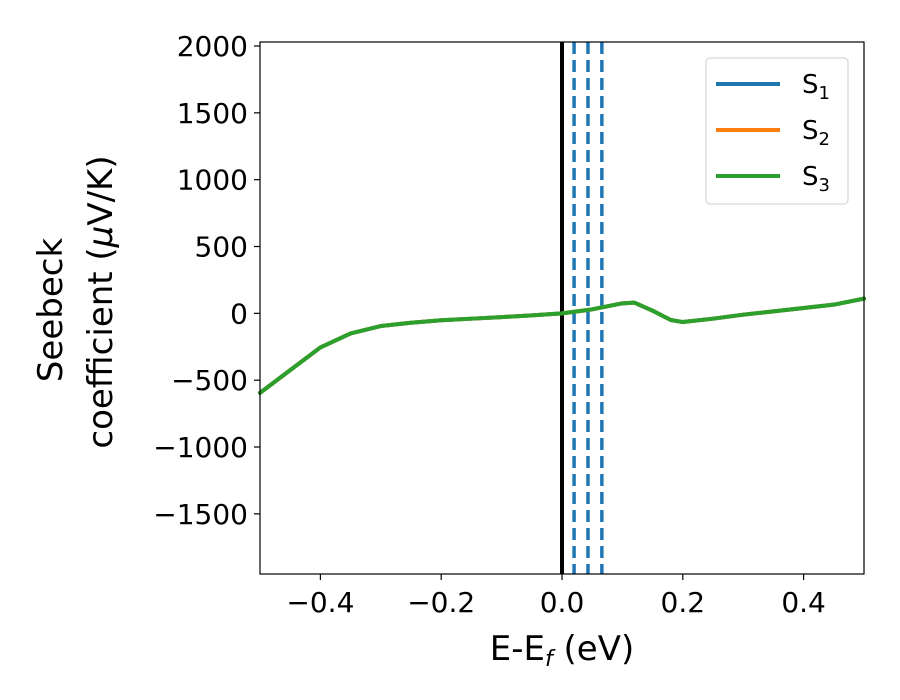 This screenshot has height=700, width=900. What do you see at coordinates (200, 514) in the screenshot?
I see `y-tick-label: −1500` at bounding box center [200, 514].